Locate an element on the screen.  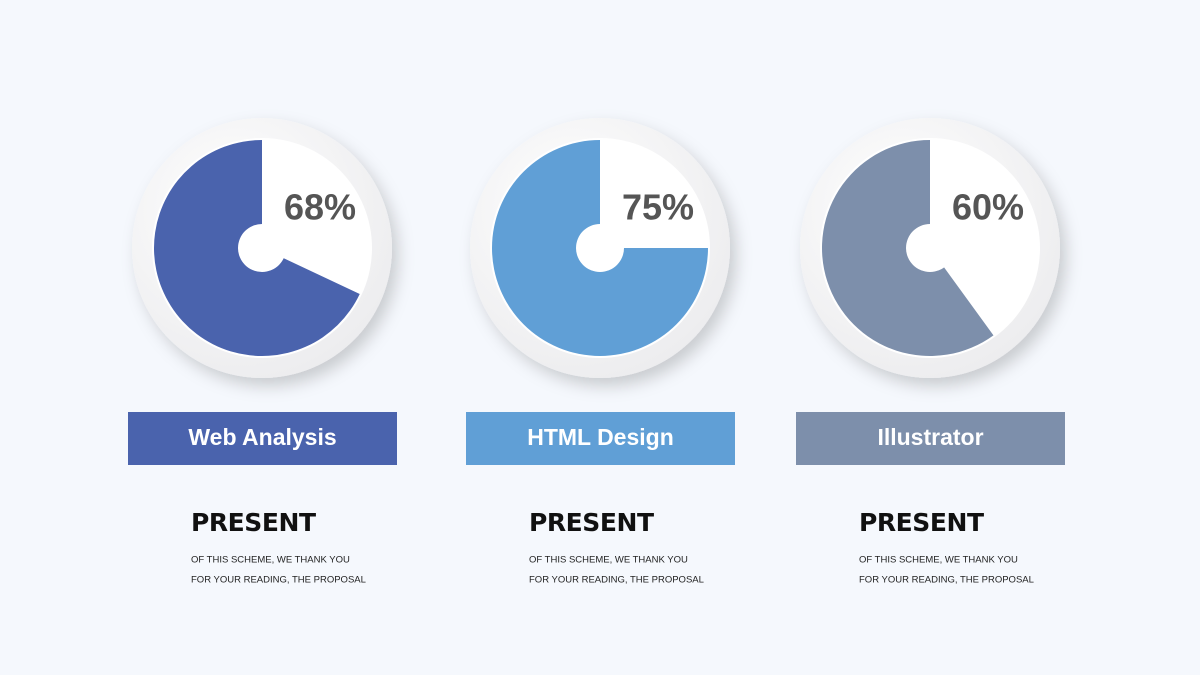
percent-label: 60% is located at coordinates (988, 207).